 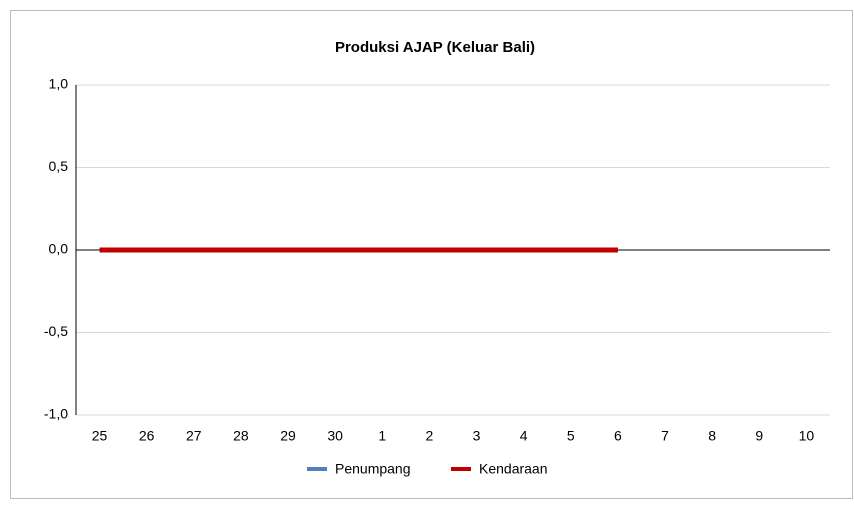 What do you see at coordinates (59, 249) in the screenshot?
I see `y-tick-label: 0,0` at bounding box center [59, 249].